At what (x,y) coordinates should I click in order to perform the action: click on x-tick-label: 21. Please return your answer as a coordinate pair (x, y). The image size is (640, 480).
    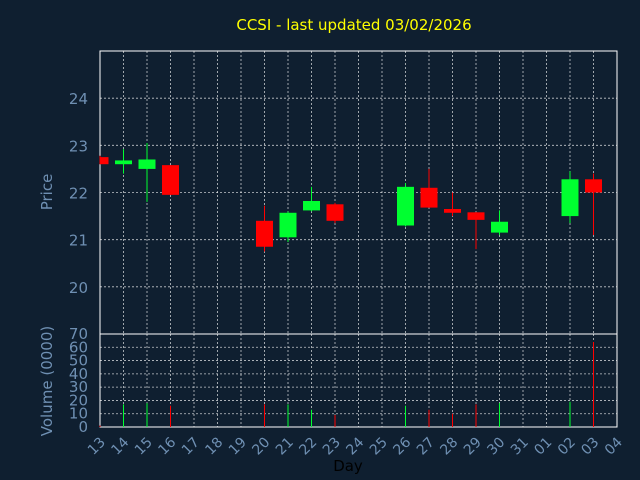
    Looking at the image, I should click on (285, 447).